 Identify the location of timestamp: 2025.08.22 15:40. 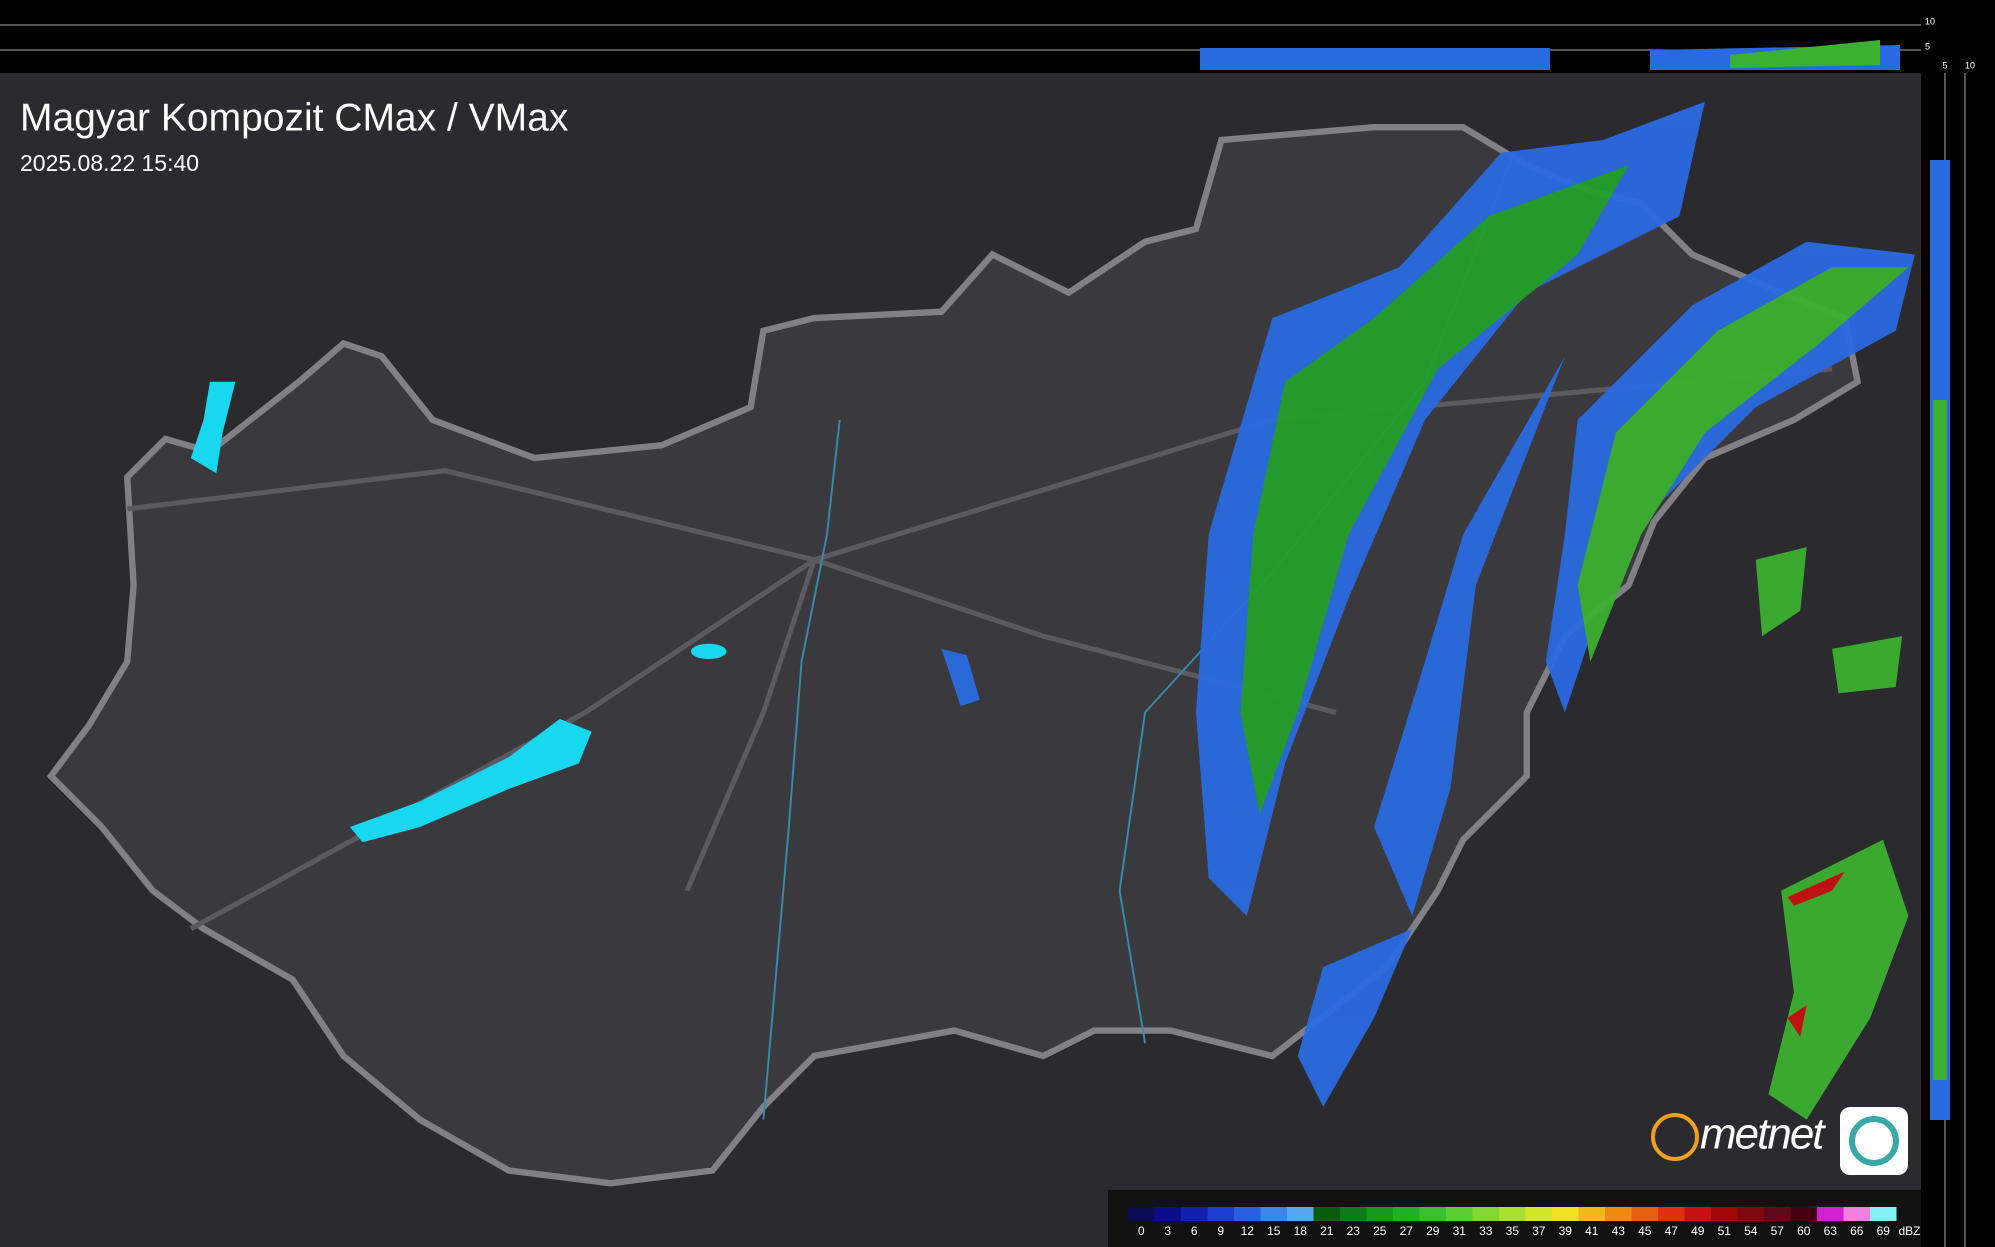
(109, 163).